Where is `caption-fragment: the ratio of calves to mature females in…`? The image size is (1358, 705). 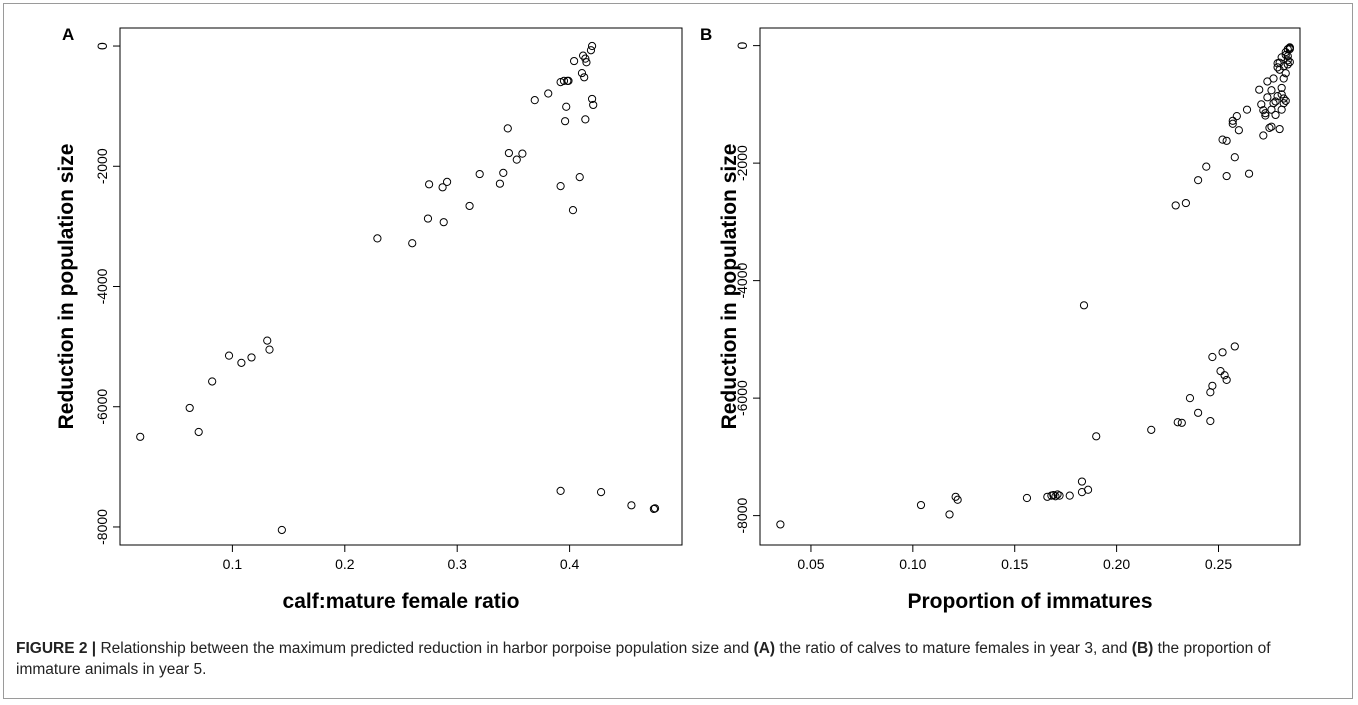
caption-fragment: the ratio of calves to mature females in… is located at coordinates (953, 648).